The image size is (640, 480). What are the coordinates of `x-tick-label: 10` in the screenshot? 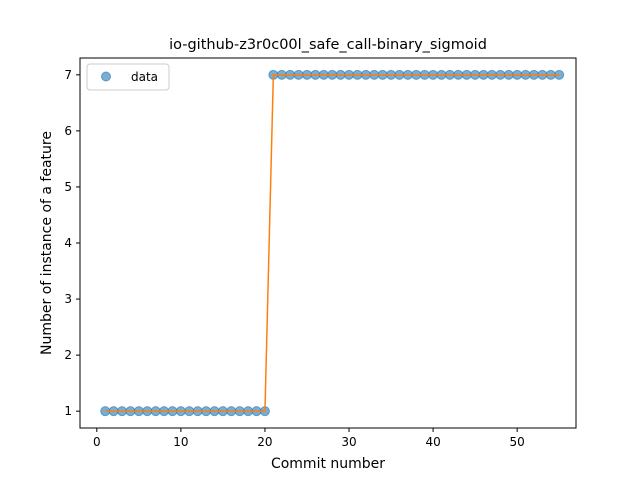 It's located at (180, 442).